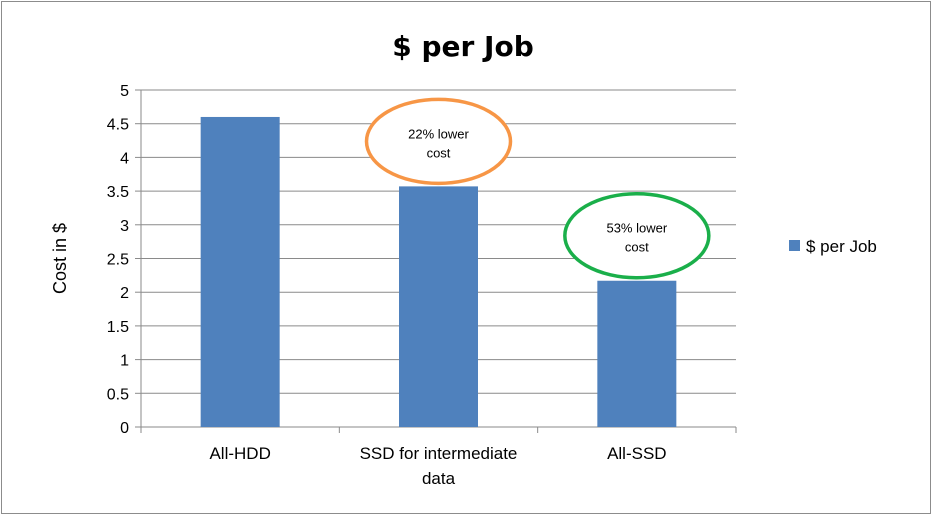 The image size is (932, 515). Describe the element at coordinates (239, 453) in the screenshot. I see `x-category-label: All-HDD` at that location.